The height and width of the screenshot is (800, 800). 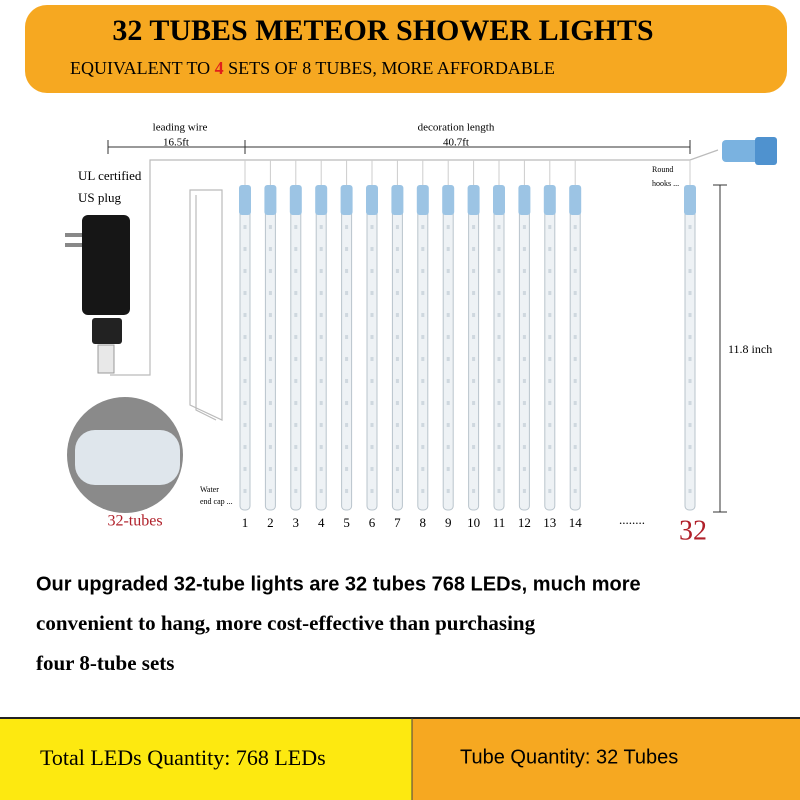 I want to click on tube-number: 3, so click(x=296, y=522).